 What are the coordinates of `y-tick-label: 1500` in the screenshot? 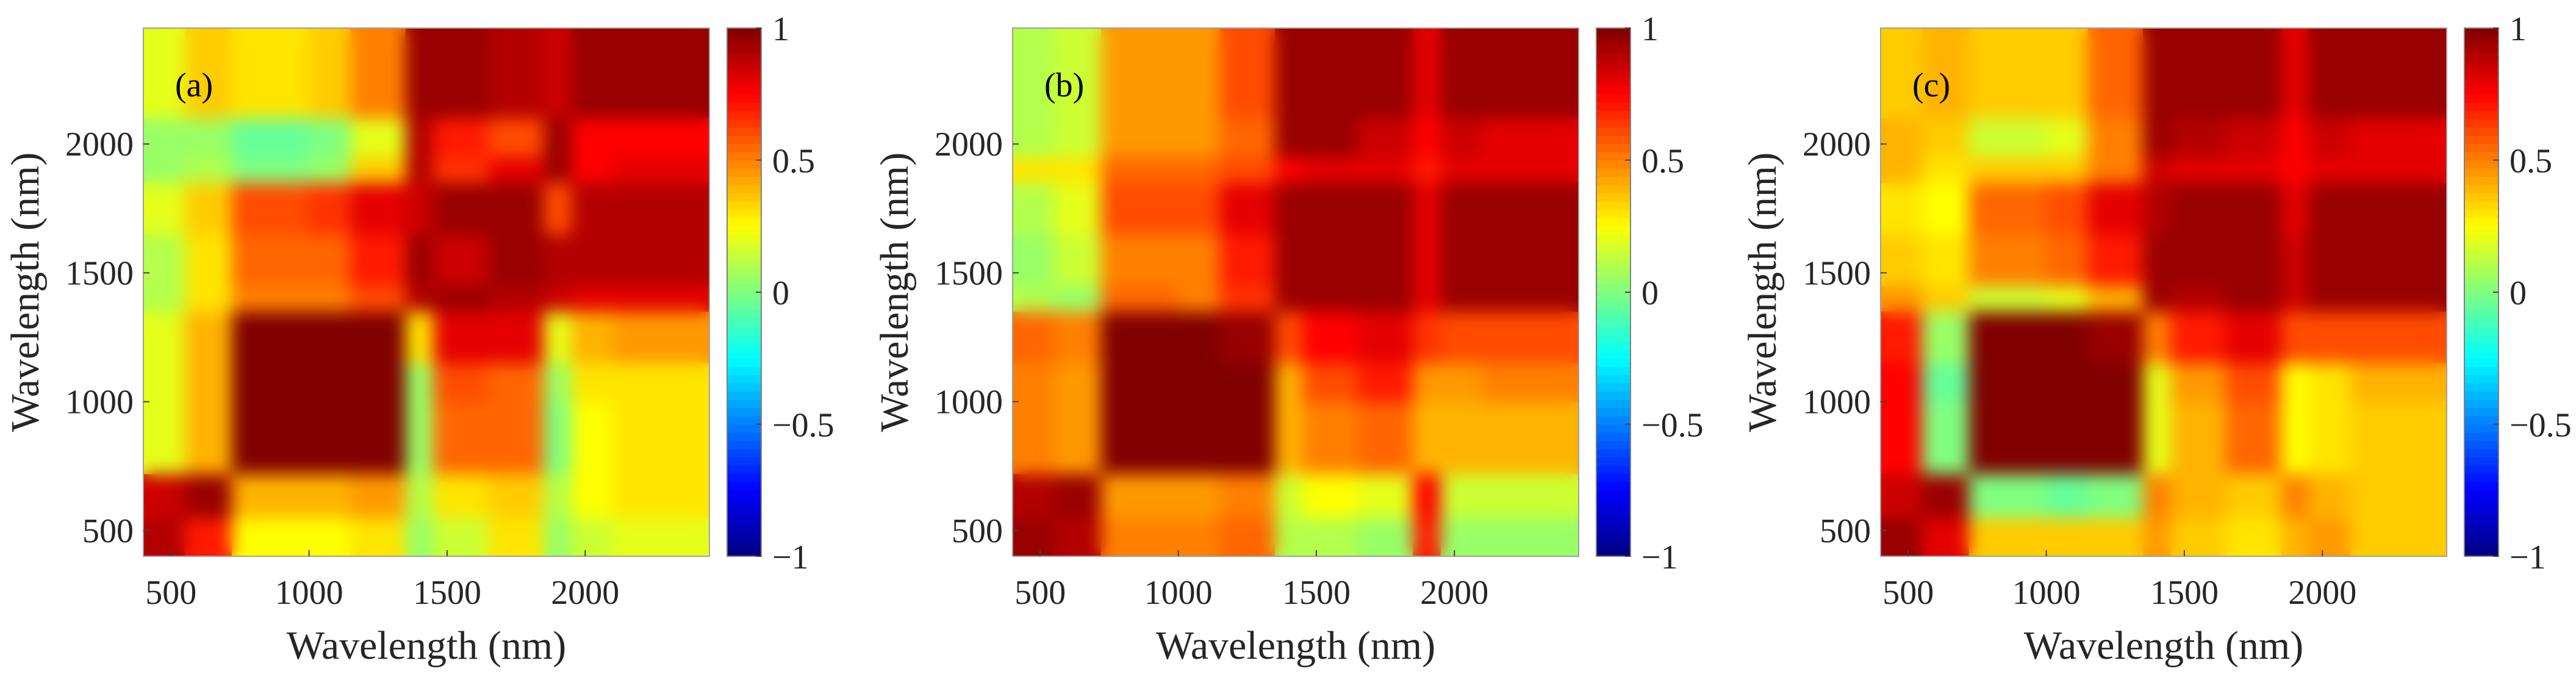 It's located at (969, 273).